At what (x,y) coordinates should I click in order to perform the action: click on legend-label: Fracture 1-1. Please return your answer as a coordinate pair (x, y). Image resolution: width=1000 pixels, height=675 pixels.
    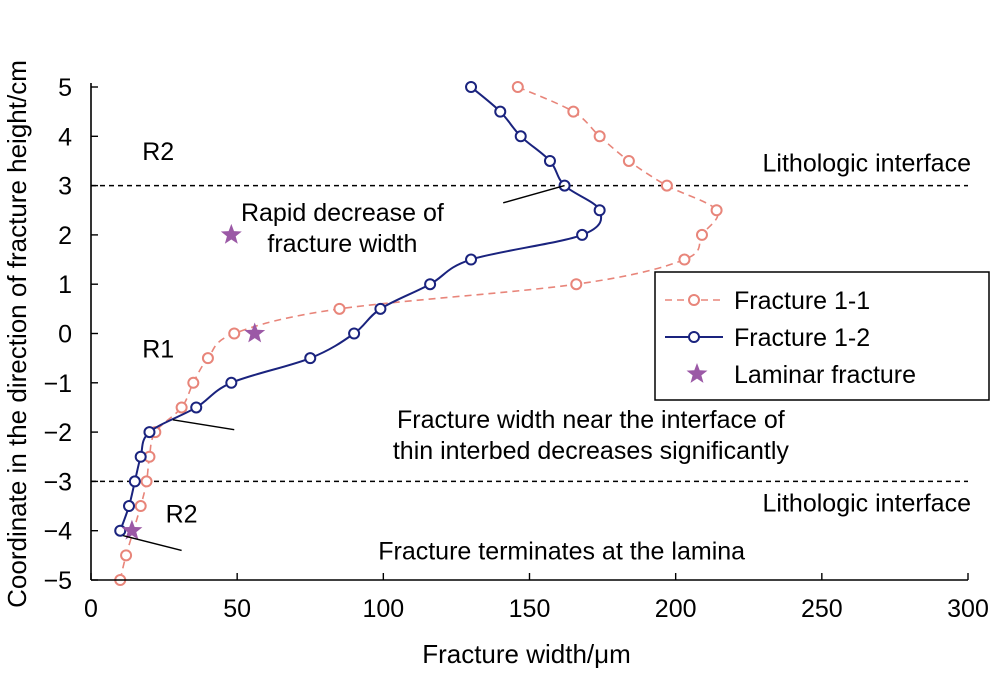
    Looking at the image, I should click on (802, 301).